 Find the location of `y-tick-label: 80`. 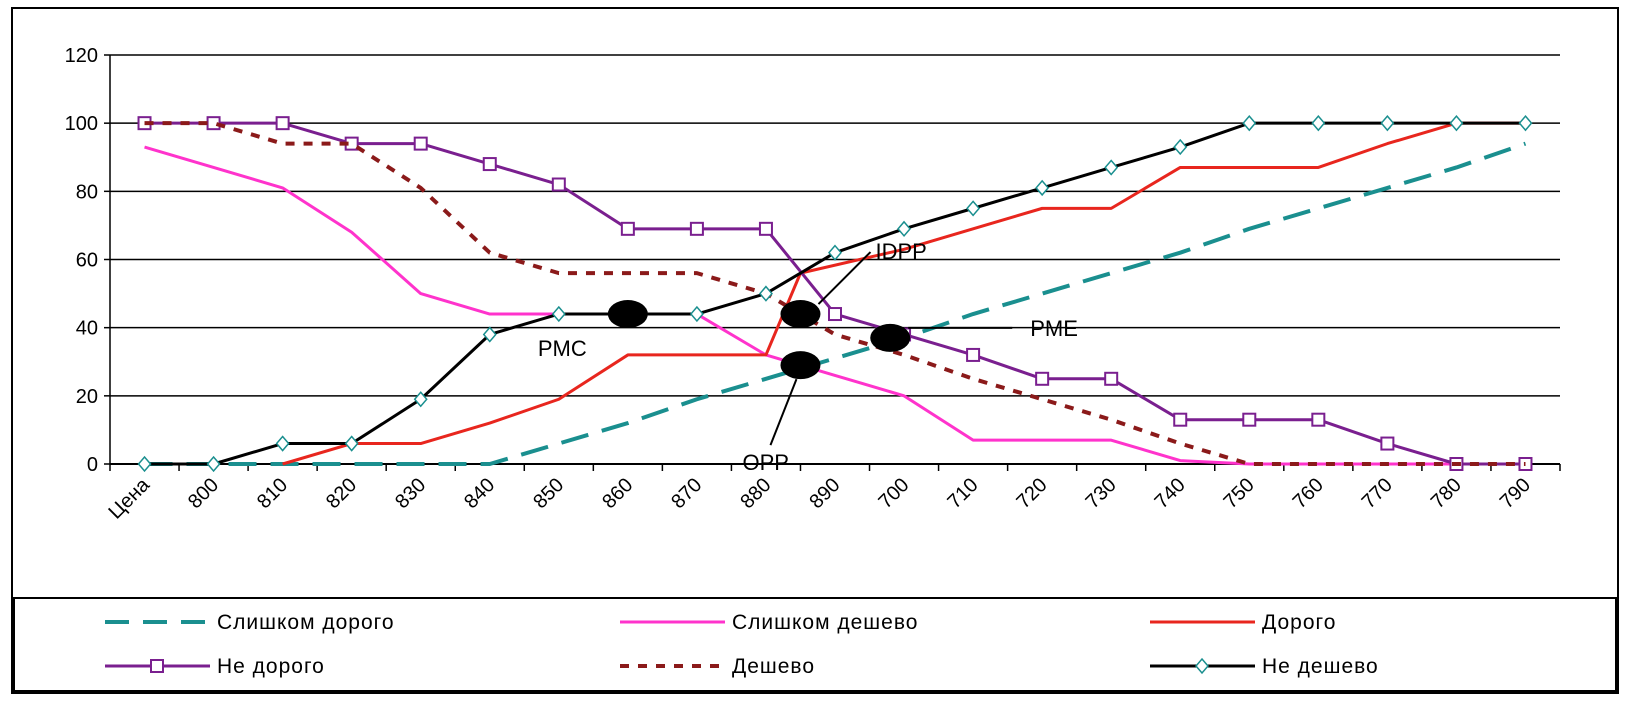

y-tick-label: 80 is located at coordinates (87, 192).